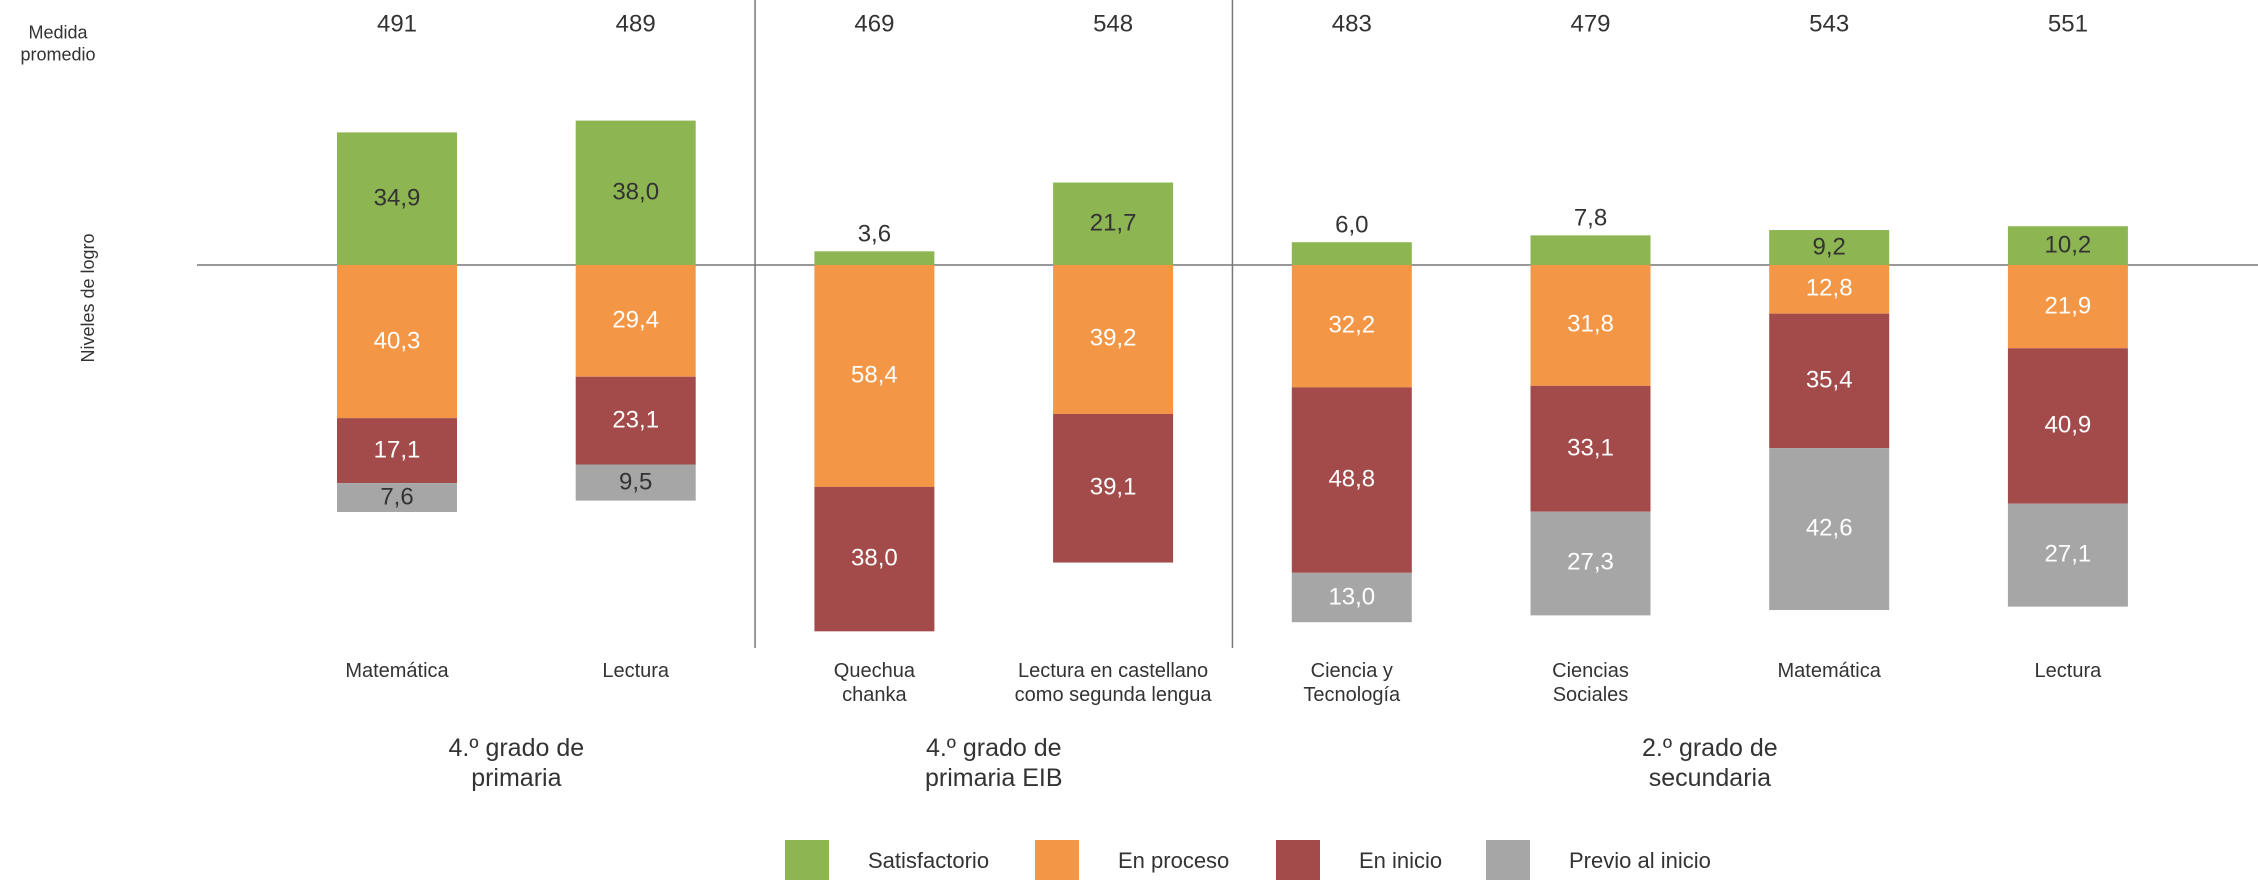  I want to click on average-value: 551, so click(2067, 24).